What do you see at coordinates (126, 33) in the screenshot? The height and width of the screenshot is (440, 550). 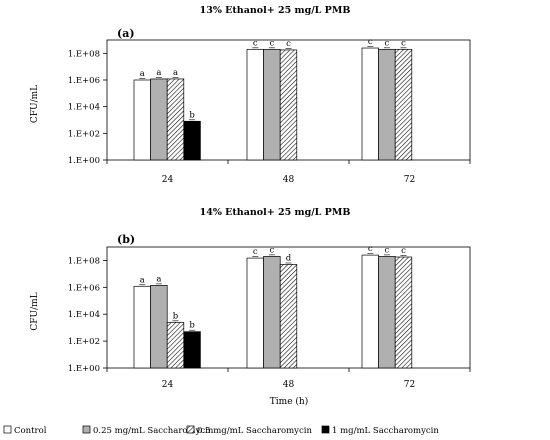 I see `panel-label: (a)` at bounding box center [126, 33].